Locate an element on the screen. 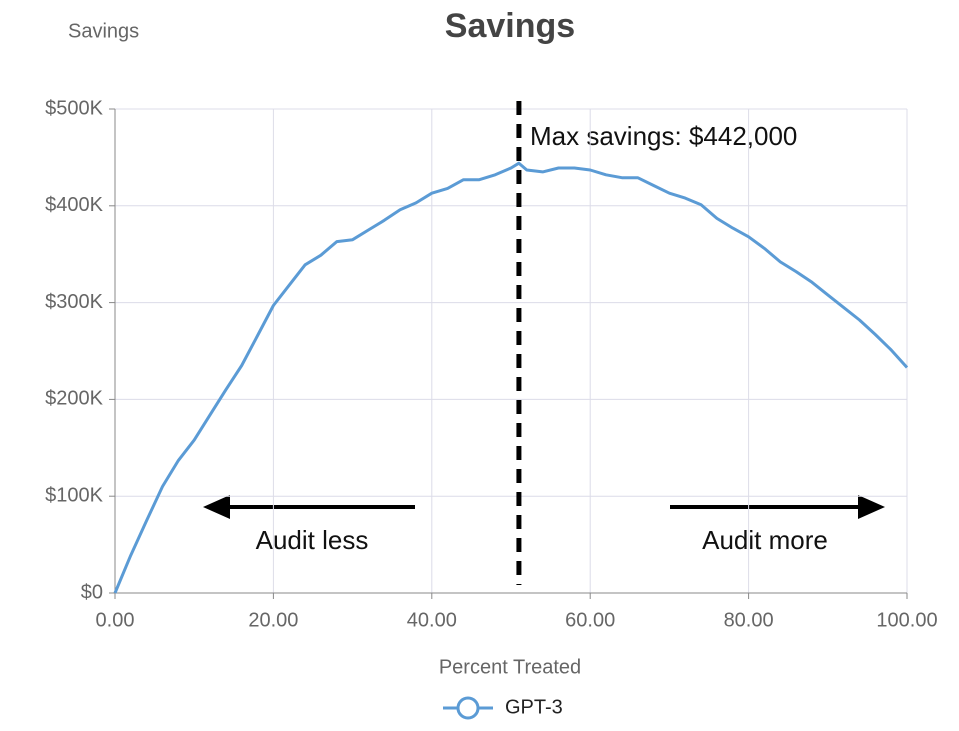  x-tick-label: 80.00 is located at coordinates (749, 620).